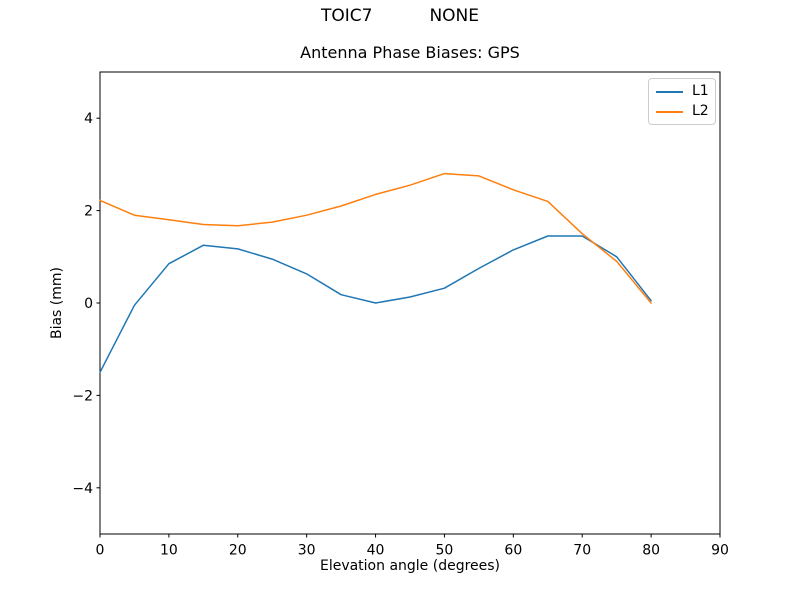 The height and width of the screenshot is (600, 800). Describe the element at coordinates (700, 91) in the screenshot. I see `legend-label-l1: L1` at that location.